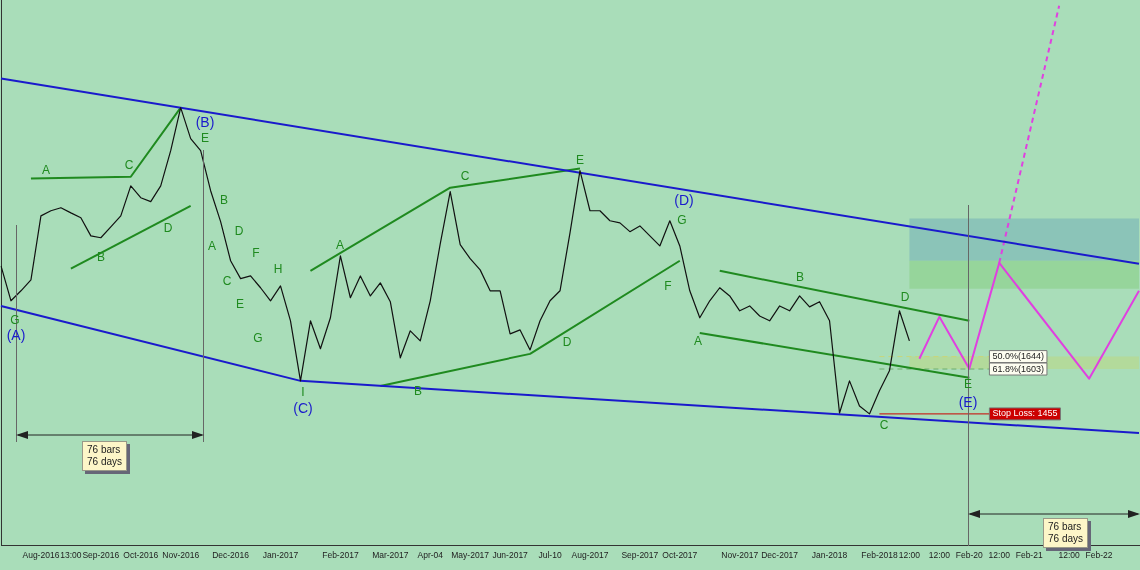  I want to click on x-tick-label: Dec-2016, so click(231, 555).